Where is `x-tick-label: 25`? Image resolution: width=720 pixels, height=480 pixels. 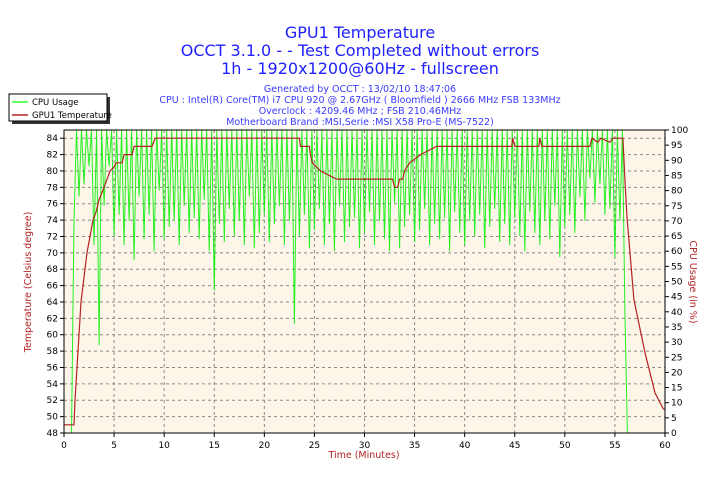 x-tick-label: 25 is located at coordinates (314, 446).